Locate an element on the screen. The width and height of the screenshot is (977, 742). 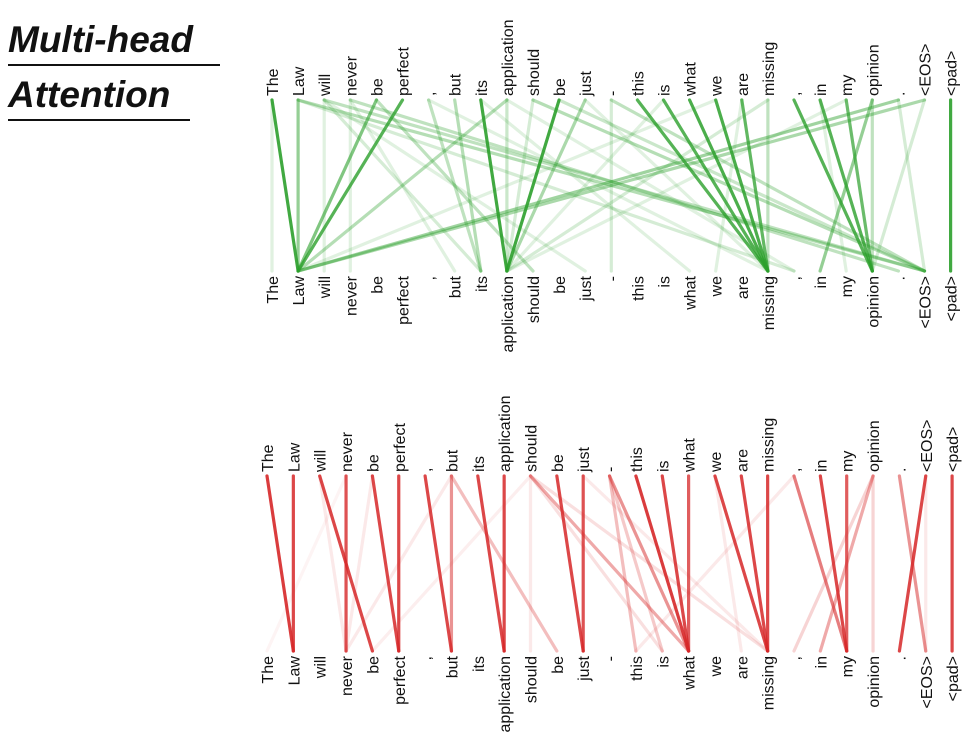
target-token-label: , is located at coordinates (795, 658).